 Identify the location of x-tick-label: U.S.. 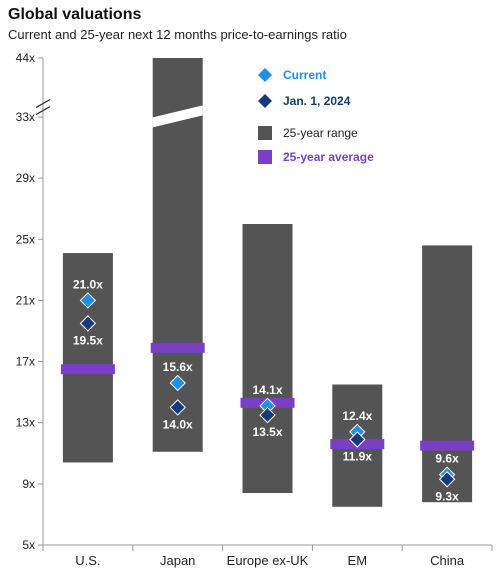
(87, 560).